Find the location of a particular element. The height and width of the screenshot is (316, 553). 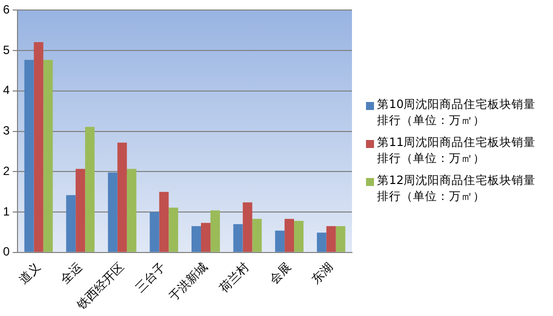

x-tick-label: 道义 is located at coordinates (29, 273).